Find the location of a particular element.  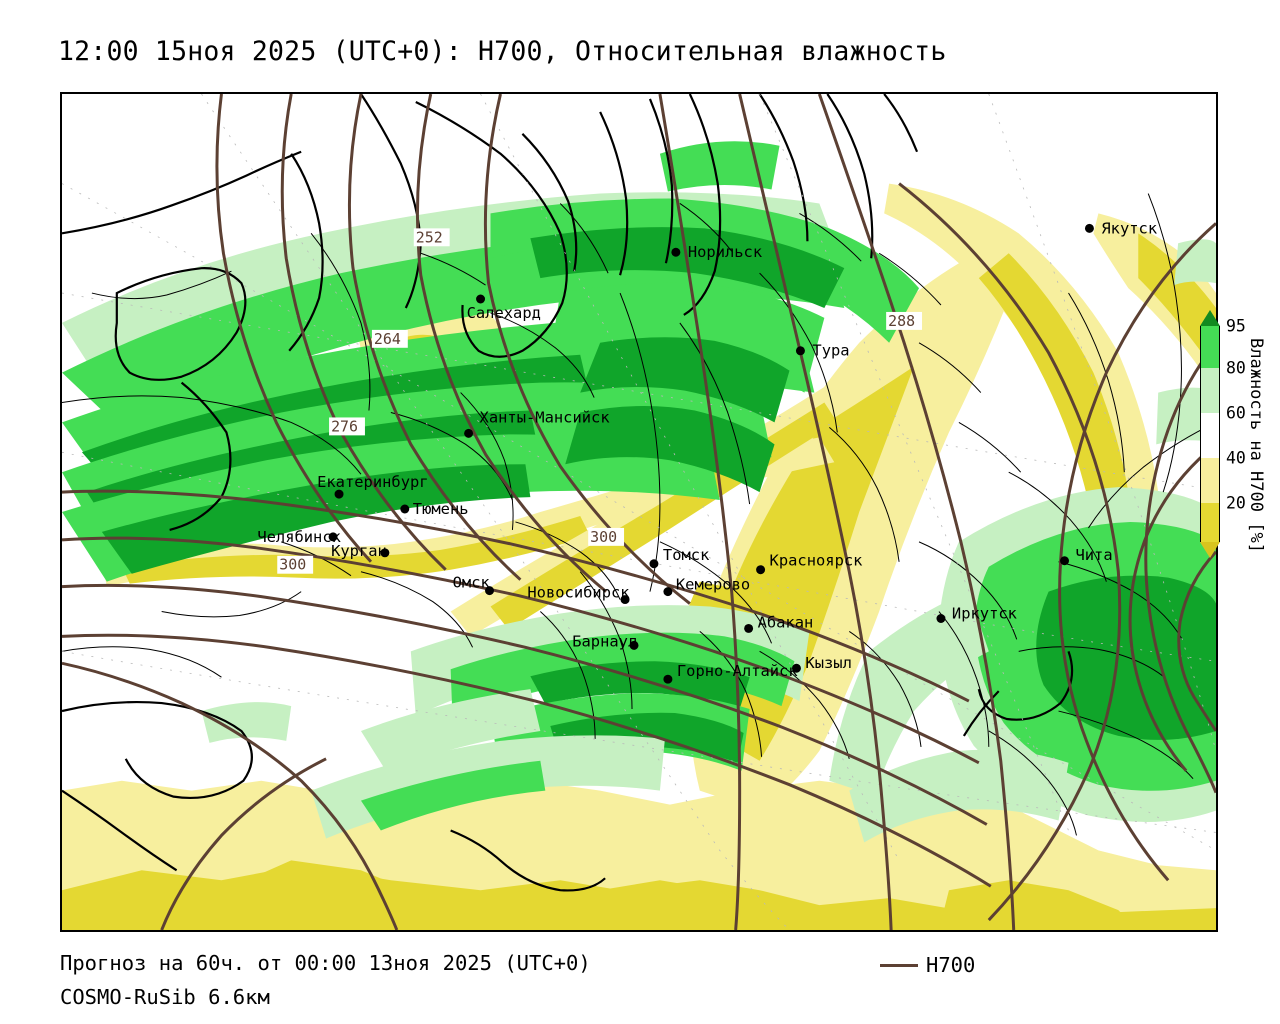

city-label: Новосибирск is located at coordinates (578, 593).